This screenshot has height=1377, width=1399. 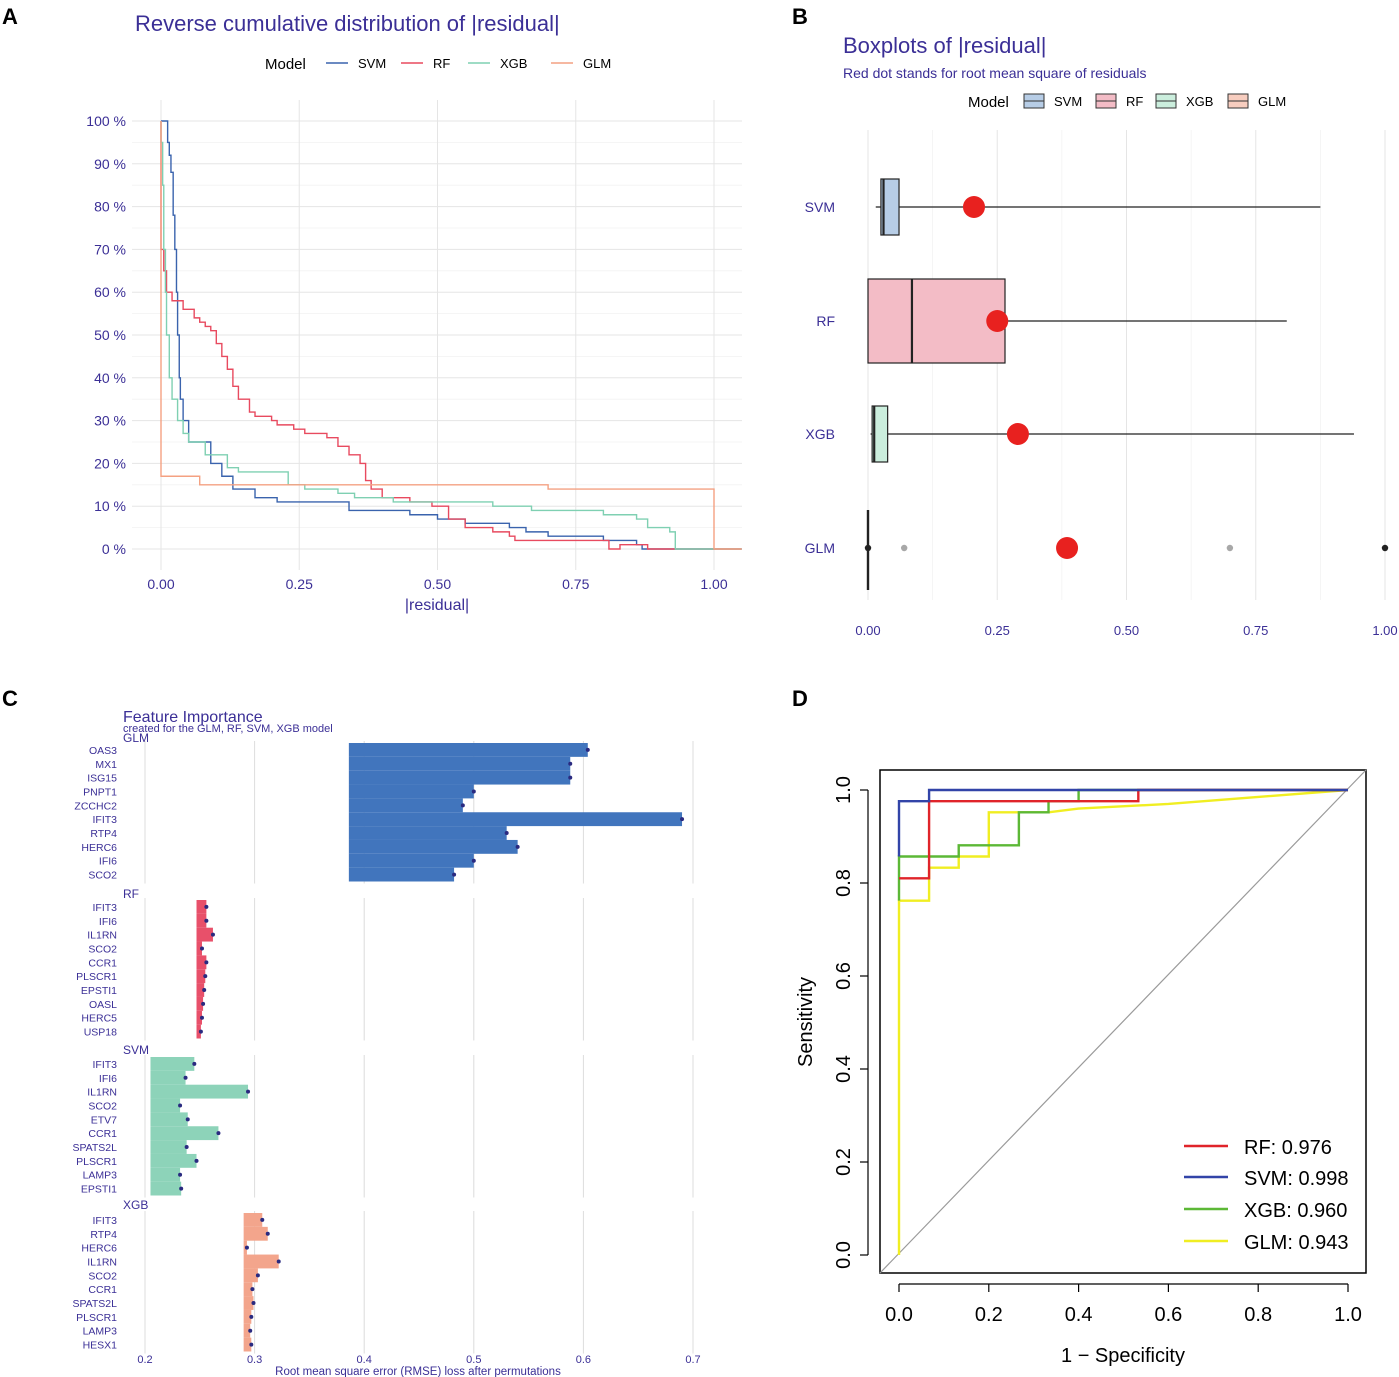 I want to click on y-tick-label: 20 %, so click(x=110, y=463).